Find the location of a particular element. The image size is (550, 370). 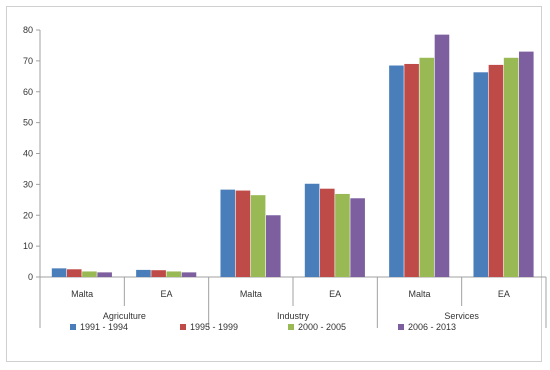

y-tick-label: 70 is located at coordinates (28, 61).